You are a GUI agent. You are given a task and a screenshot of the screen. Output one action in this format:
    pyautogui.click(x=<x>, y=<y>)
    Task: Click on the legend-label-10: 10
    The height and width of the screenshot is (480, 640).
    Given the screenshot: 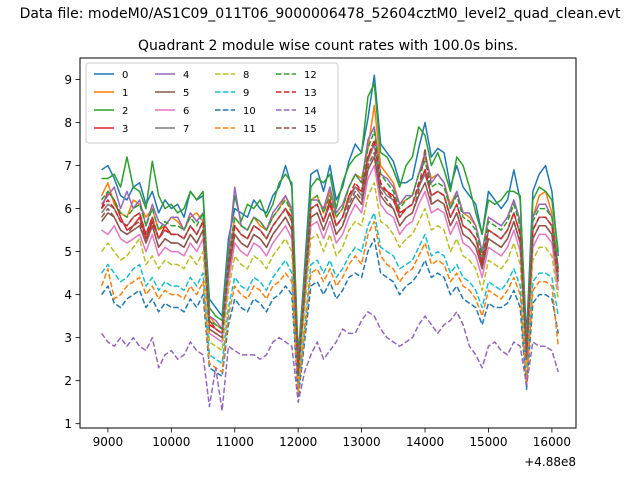 What is the action you would take?
    pyautogui.click(x=249, y=111)
    